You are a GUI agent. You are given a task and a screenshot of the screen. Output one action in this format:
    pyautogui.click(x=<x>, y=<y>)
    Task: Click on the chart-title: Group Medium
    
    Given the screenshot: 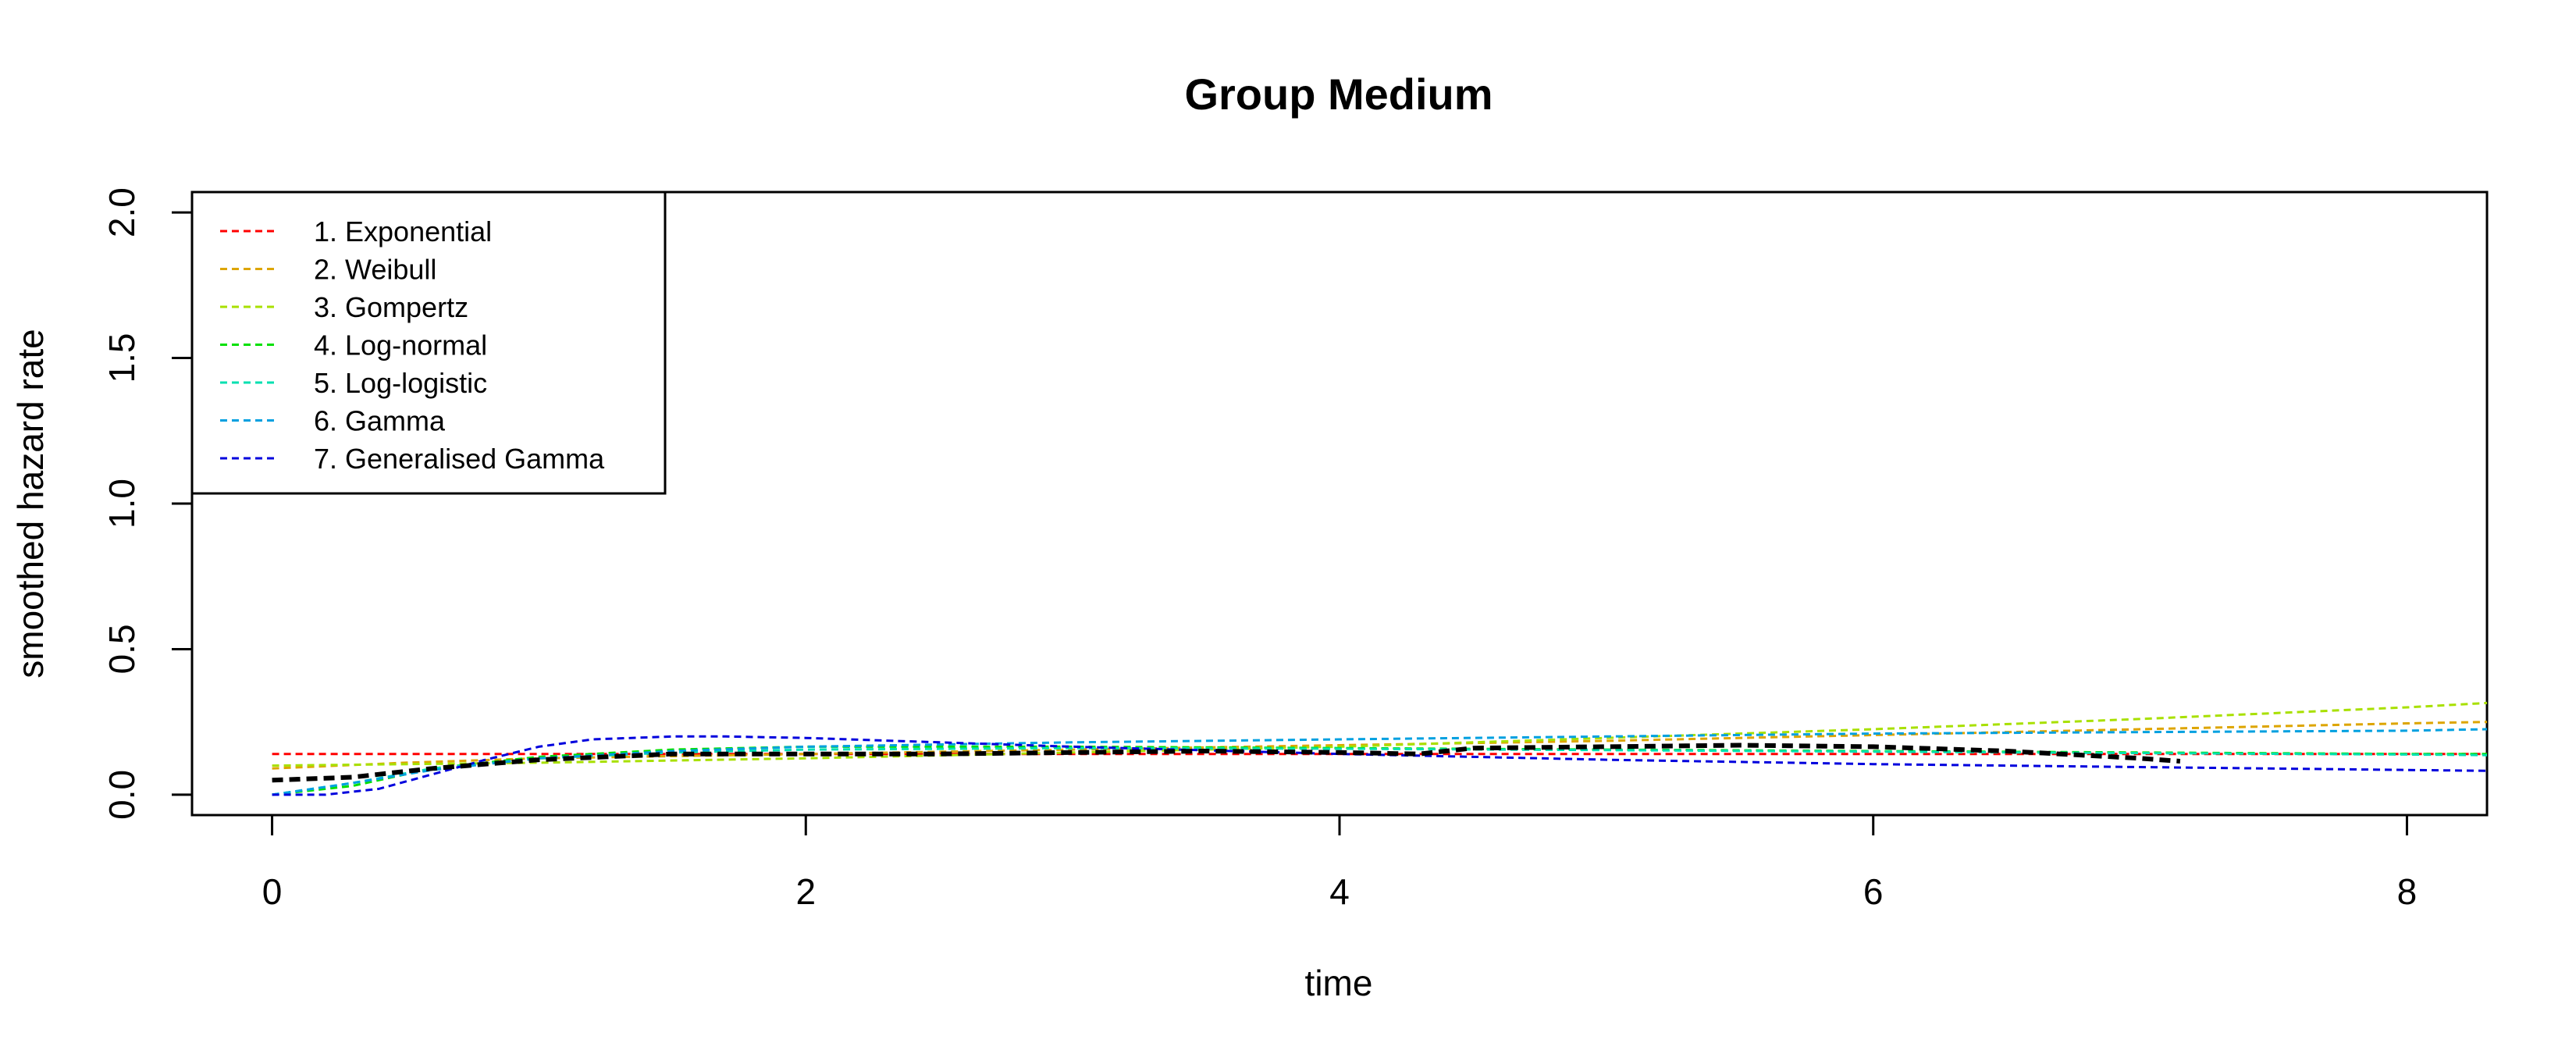 What is the action you would take?
    pyautogui.click(x=1338, y=94)
    